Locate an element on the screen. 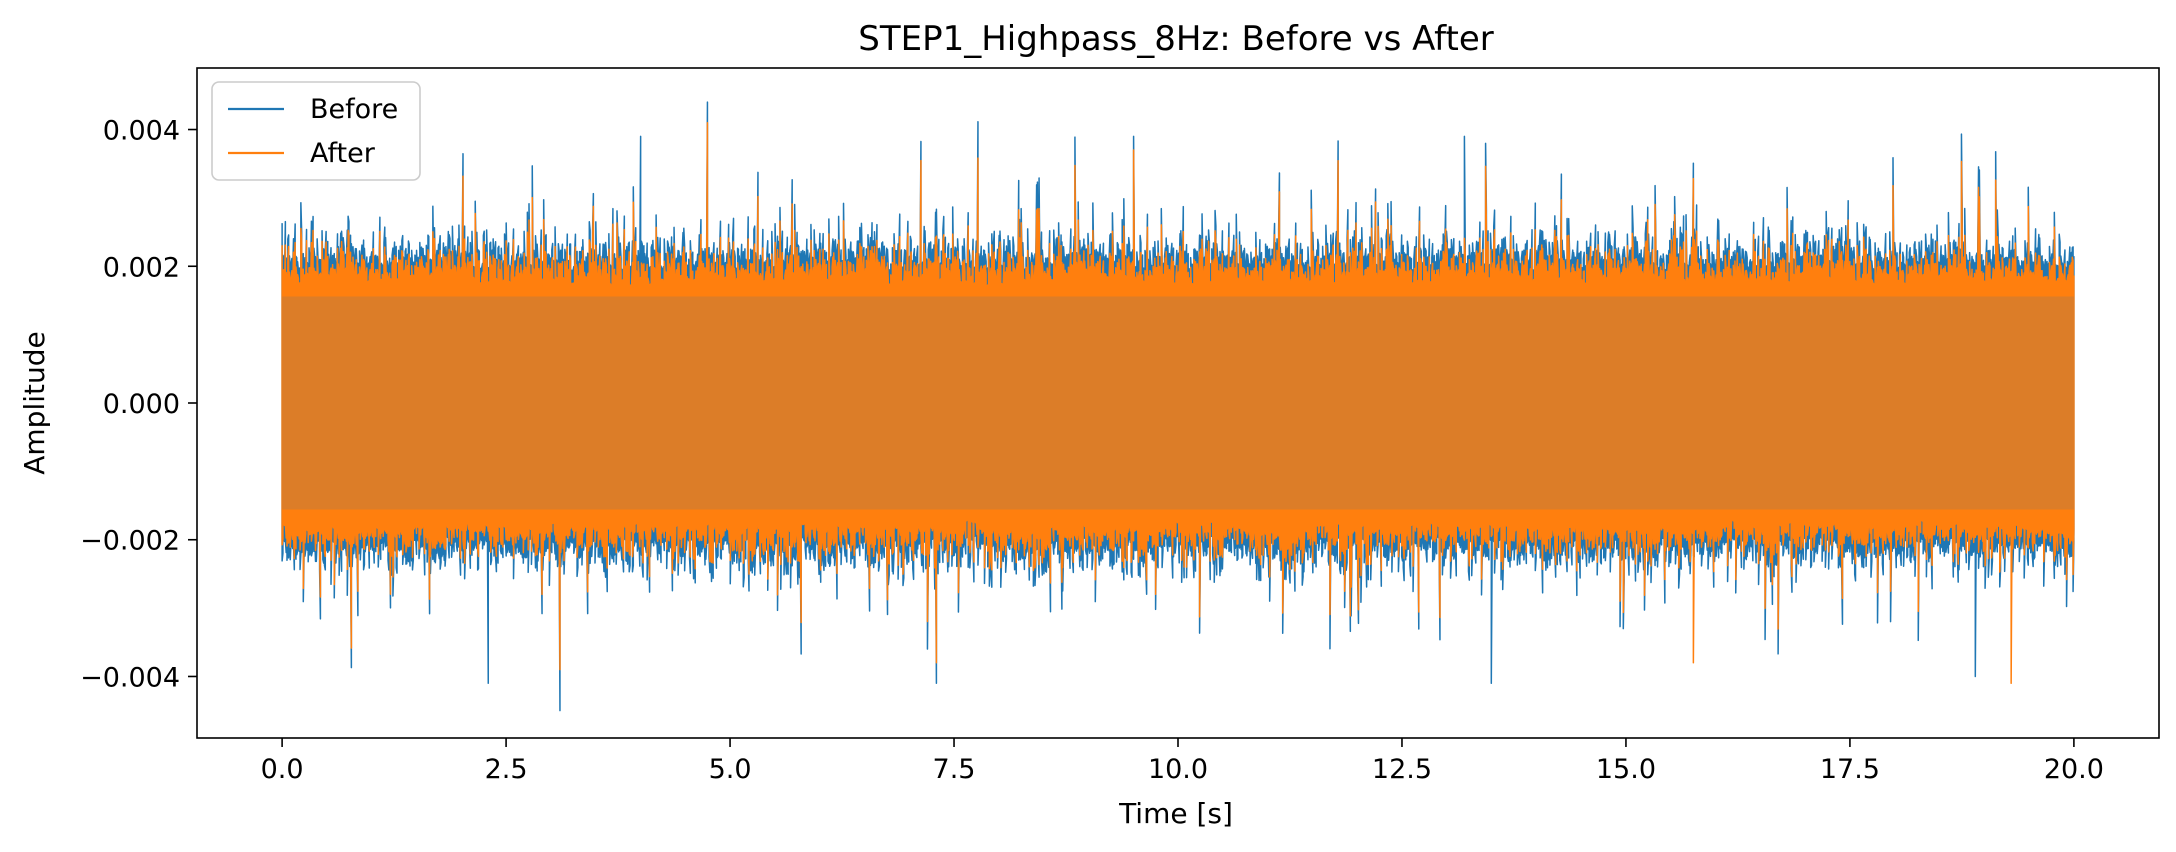 This screenshot has height=852, width=2176. legend-label-after: After is located at coordinates (343, 153).